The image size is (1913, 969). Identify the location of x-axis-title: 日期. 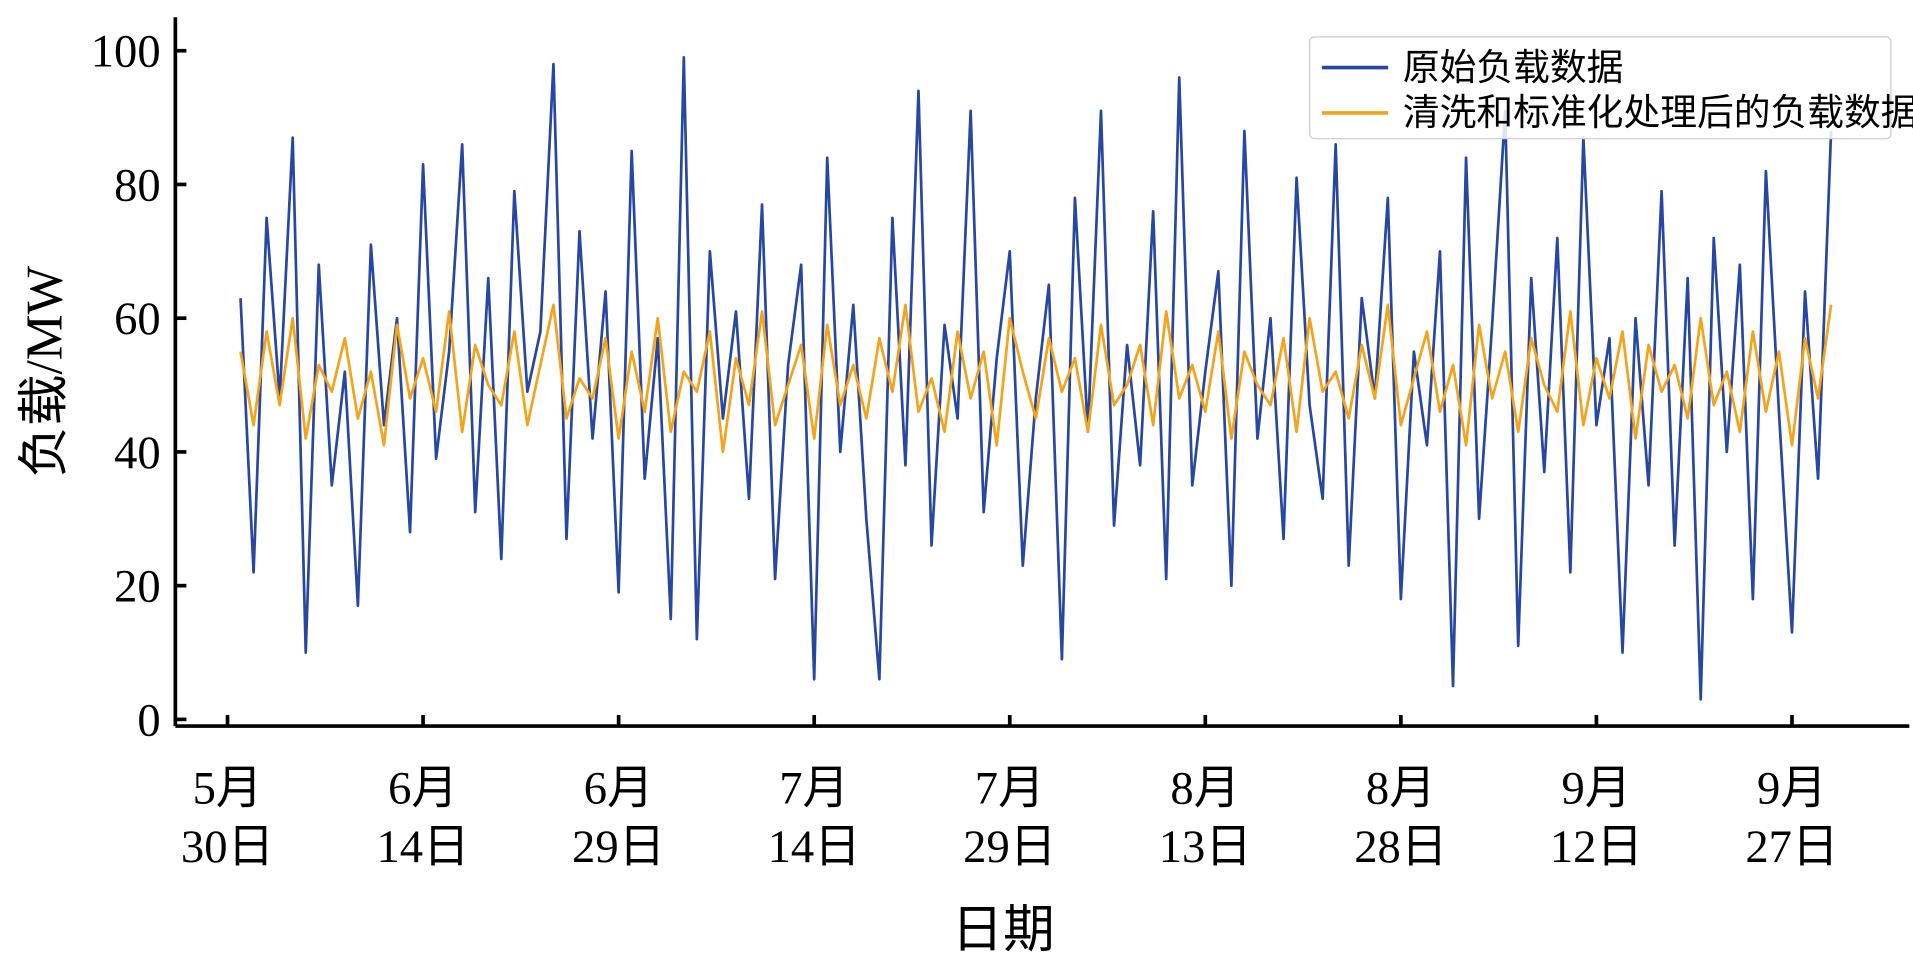
(1003, 930).